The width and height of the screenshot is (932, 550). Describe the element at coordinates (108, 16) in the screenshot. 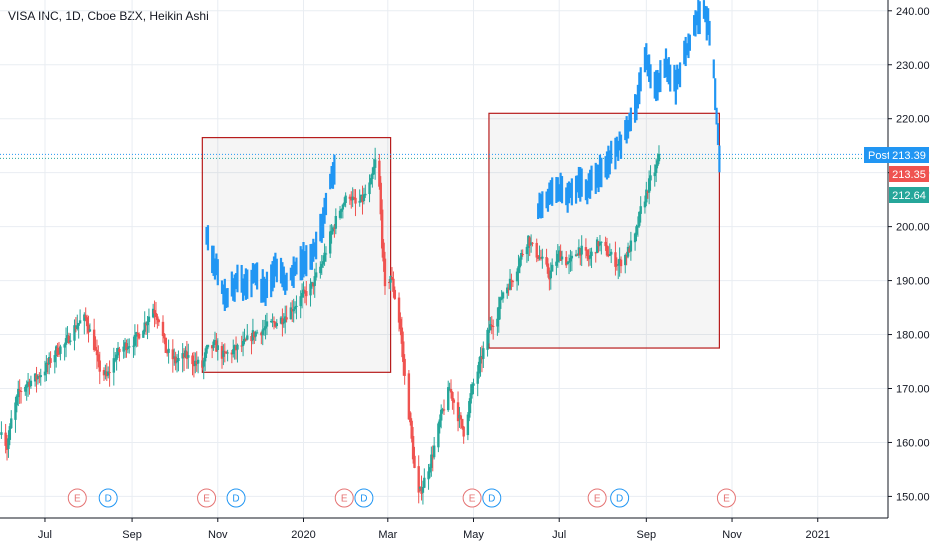

I see `chart-title: VISA INC, 1D, Cboe BZX, Heikin Ashi` at that location.